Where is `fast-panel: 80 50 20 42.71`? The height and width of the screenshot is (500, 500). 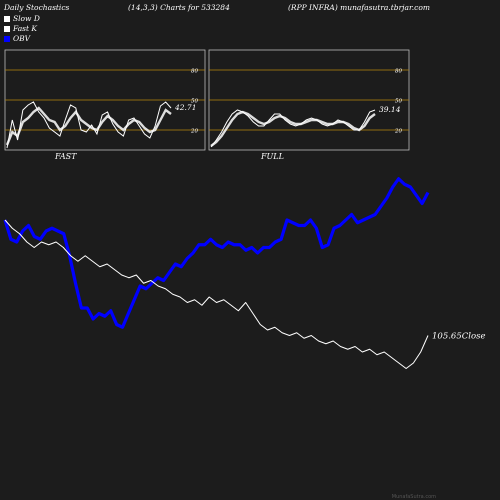 fast-panel: 80 50 20 42.71 is located at coordinates (105, 109).